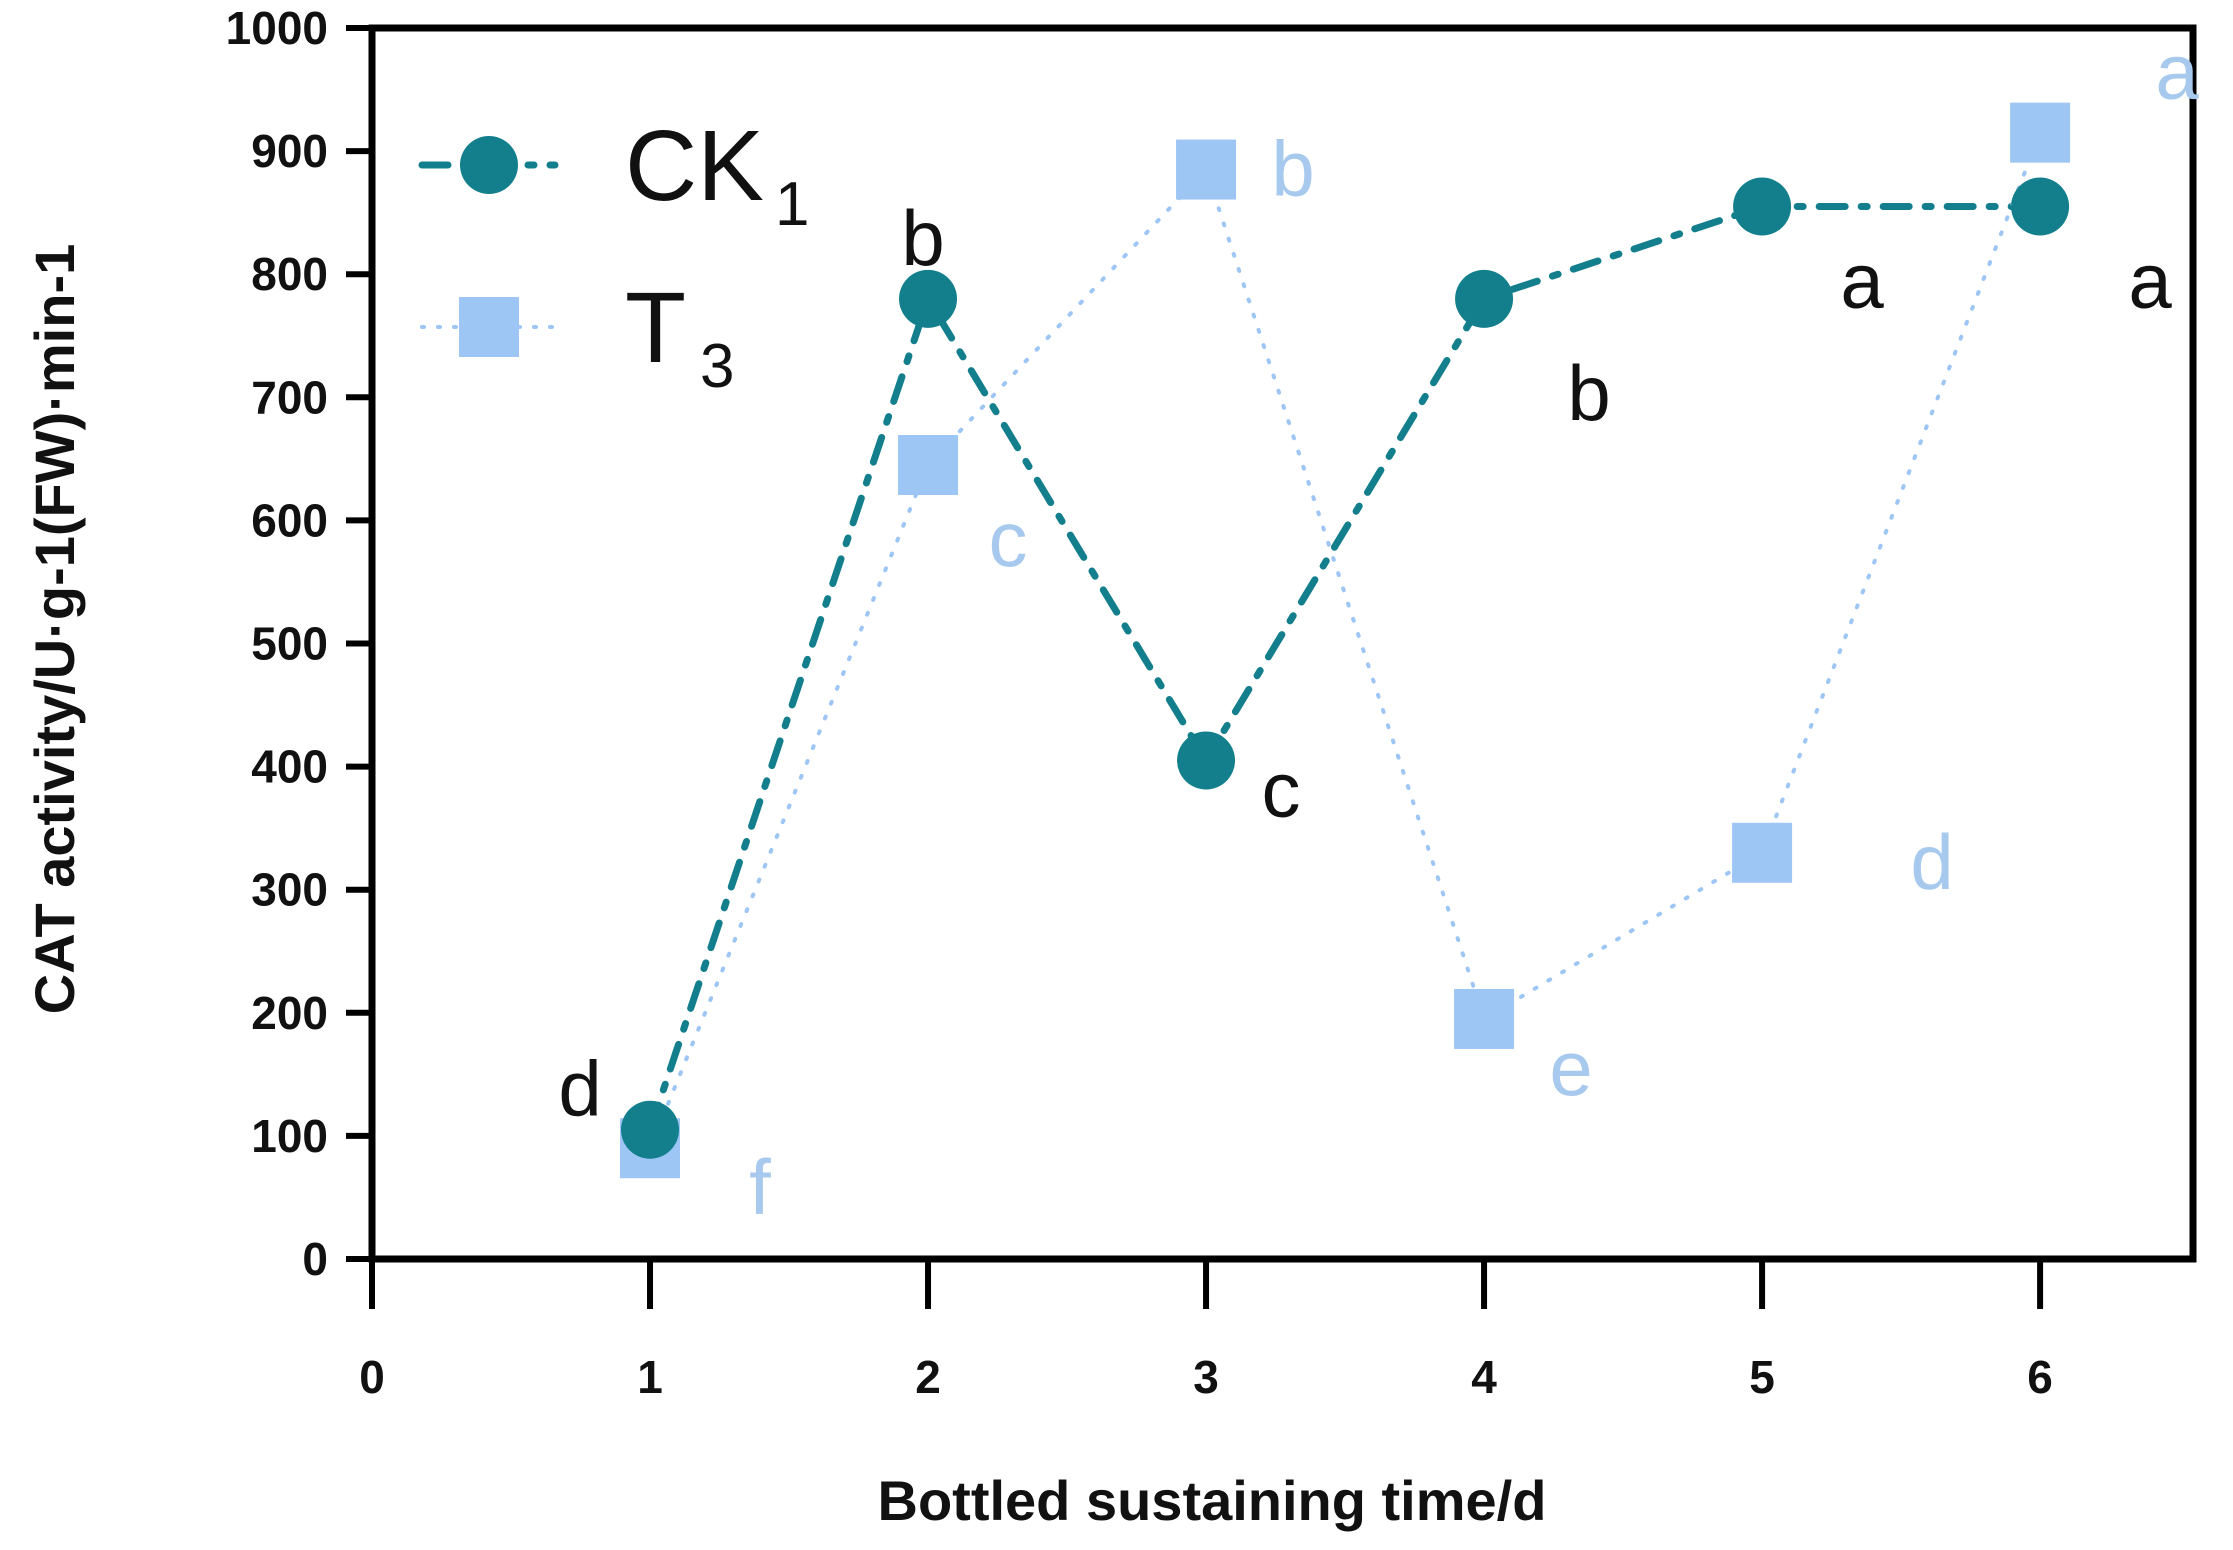 This screenshot has width=2233, height=1550. I want to click on y-axis-ticks: 0 100 200 300 400 500 600 700 800 900 1000, so click(299, 643).